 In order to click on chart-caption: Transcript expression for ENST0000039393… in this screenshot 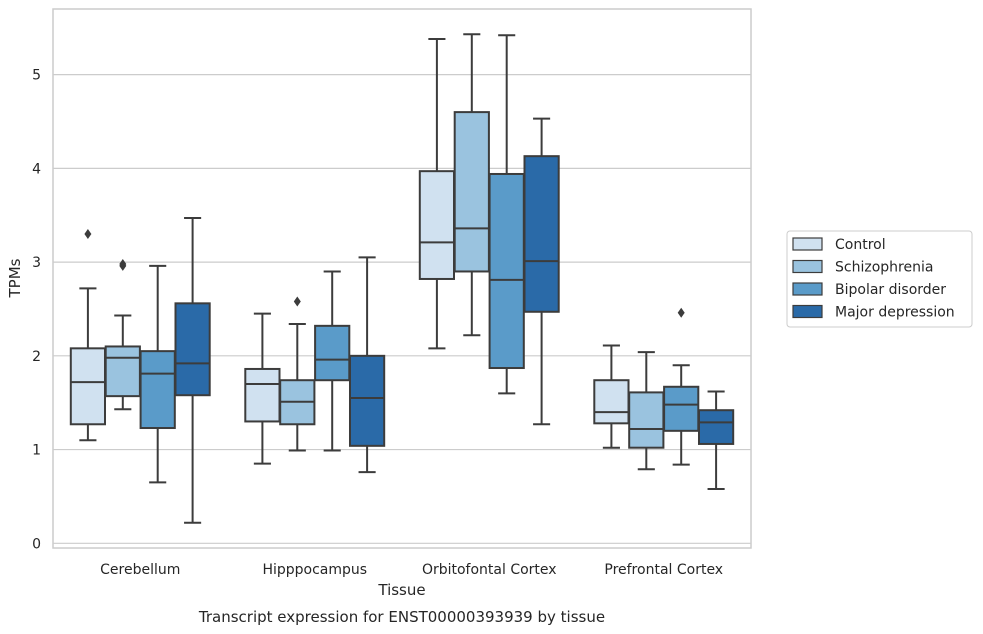, I will do `click(401, 617)`.